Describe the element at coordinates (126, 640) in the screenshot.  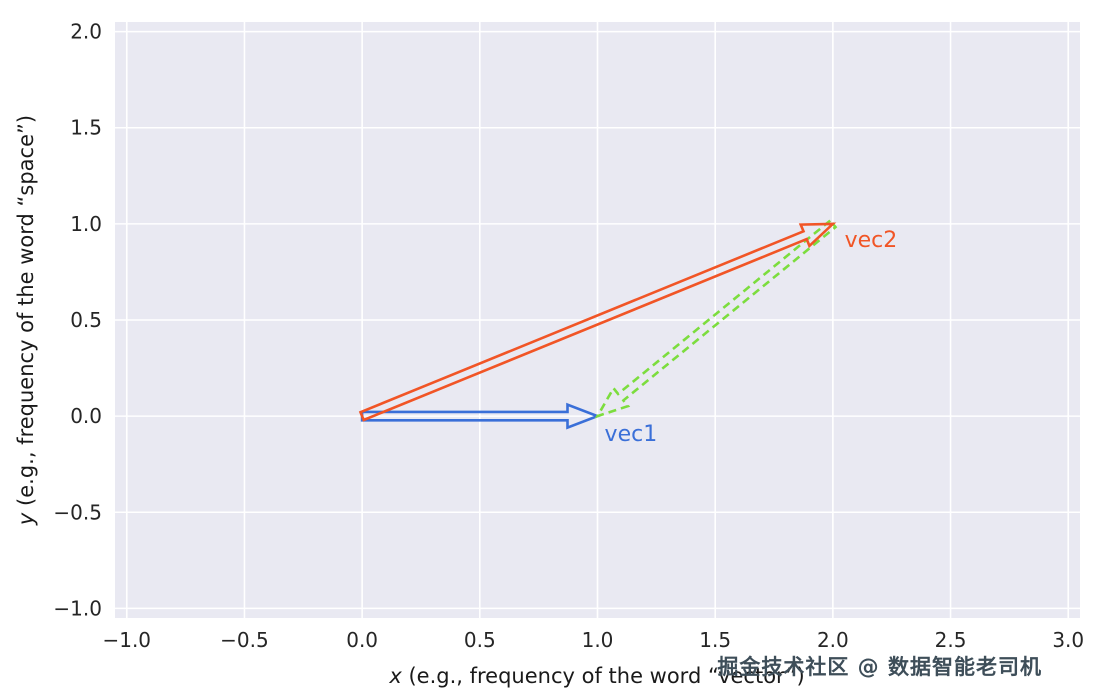
I see `x-tick-label: −1.0` at that location.